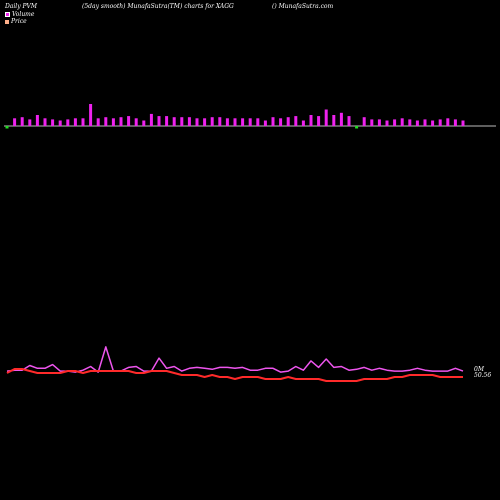  I want to click on volume-swatch-icon, so click(7, 14).